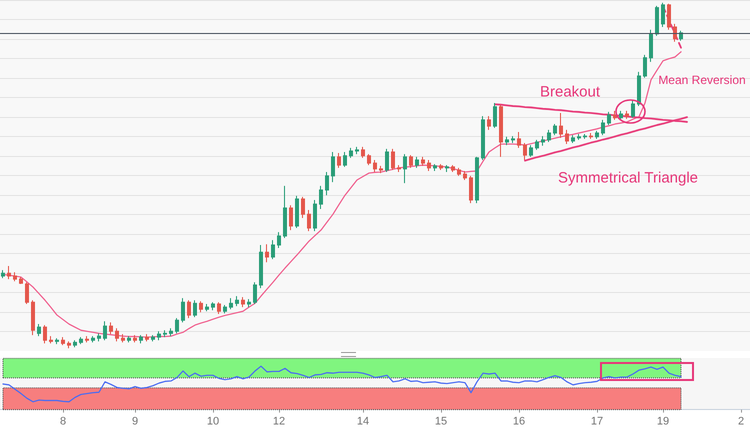  Describe the element at coordinates (63, 422) in the screenshot. I see `x-tick-label: 8` at that location.